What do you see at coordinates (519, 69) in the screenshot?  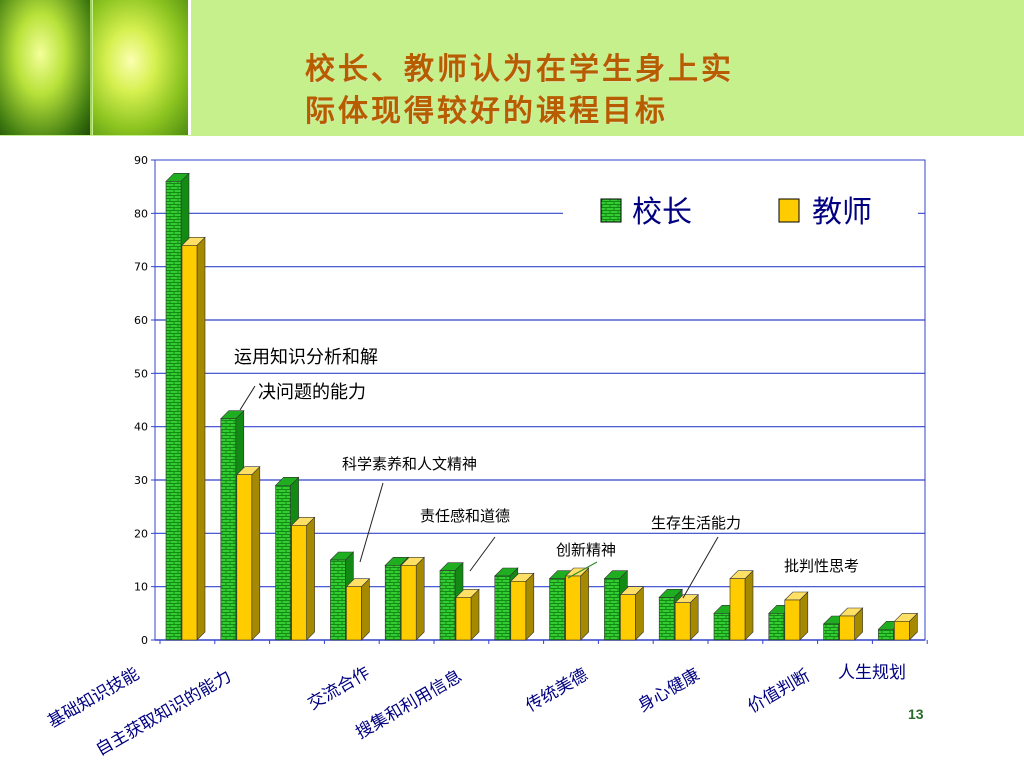 I see `slide-title-line1: 校长、教师认为在学生身上实` at bounding box center [519, 69].